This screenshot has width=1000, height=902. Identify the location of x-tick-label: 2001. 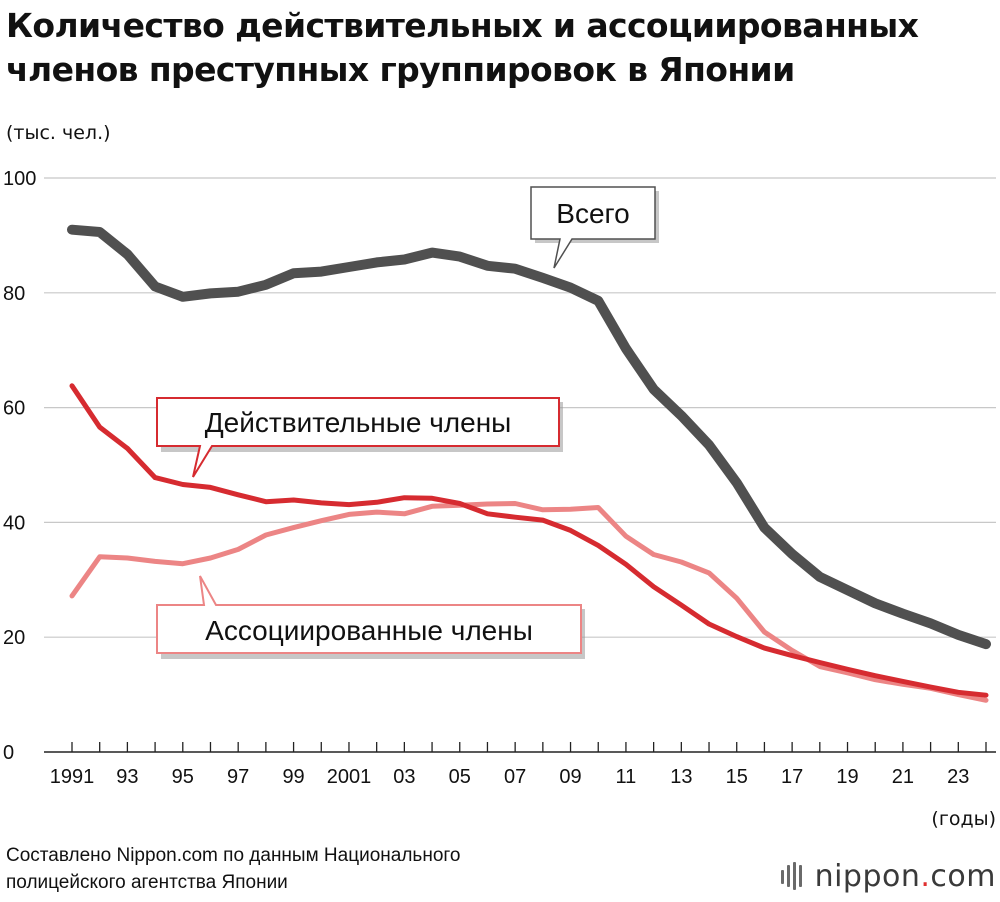
(349, 777).